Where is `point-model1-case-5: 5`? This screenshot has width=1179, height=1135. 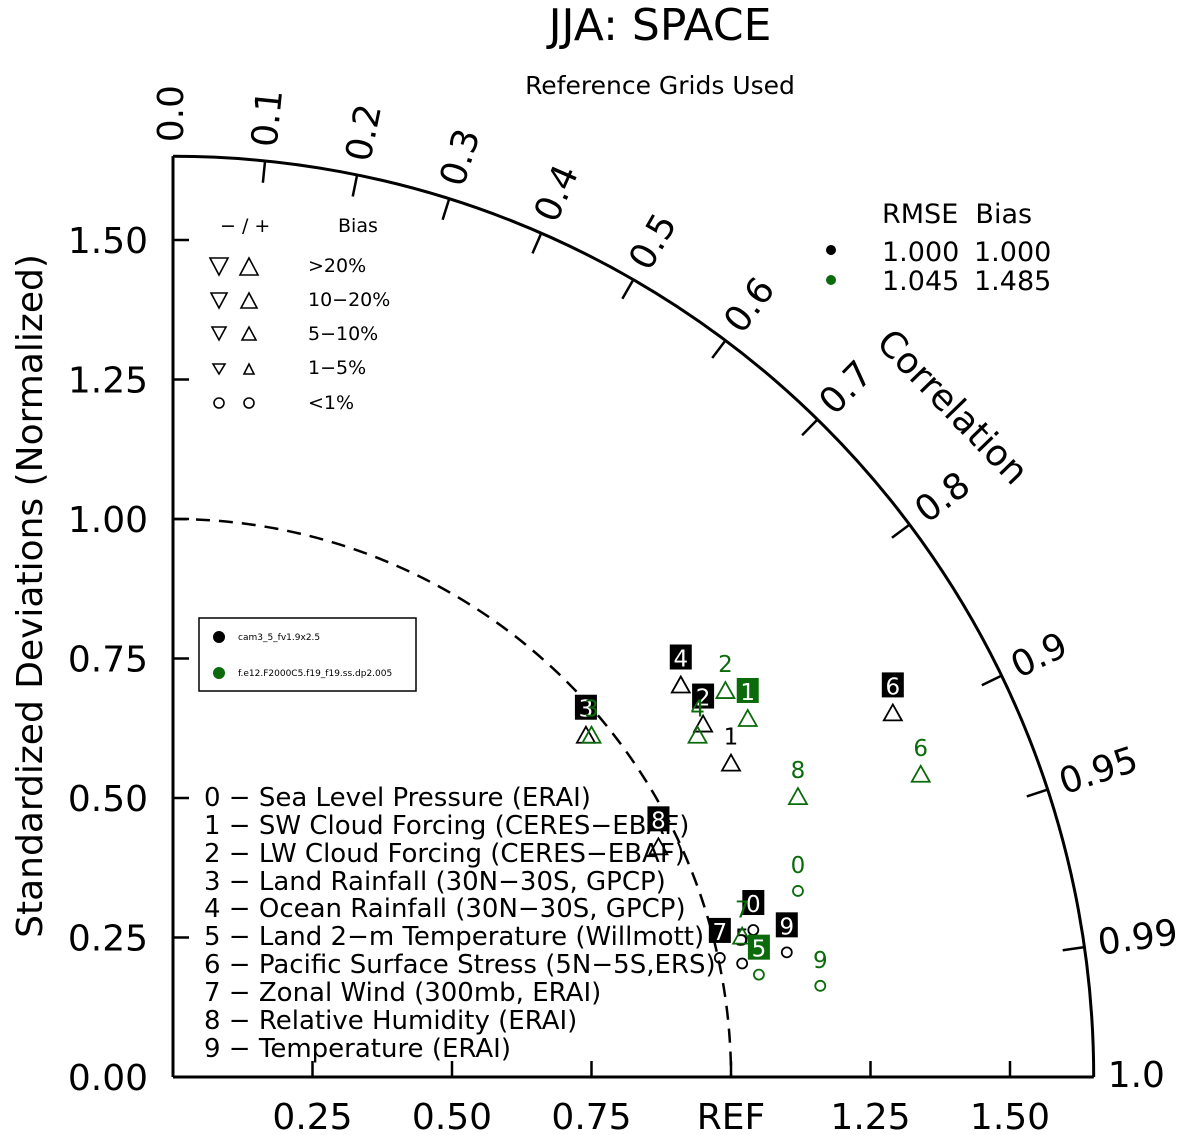
point-model1-case-5: 5 is located at coordinates (742, 948).